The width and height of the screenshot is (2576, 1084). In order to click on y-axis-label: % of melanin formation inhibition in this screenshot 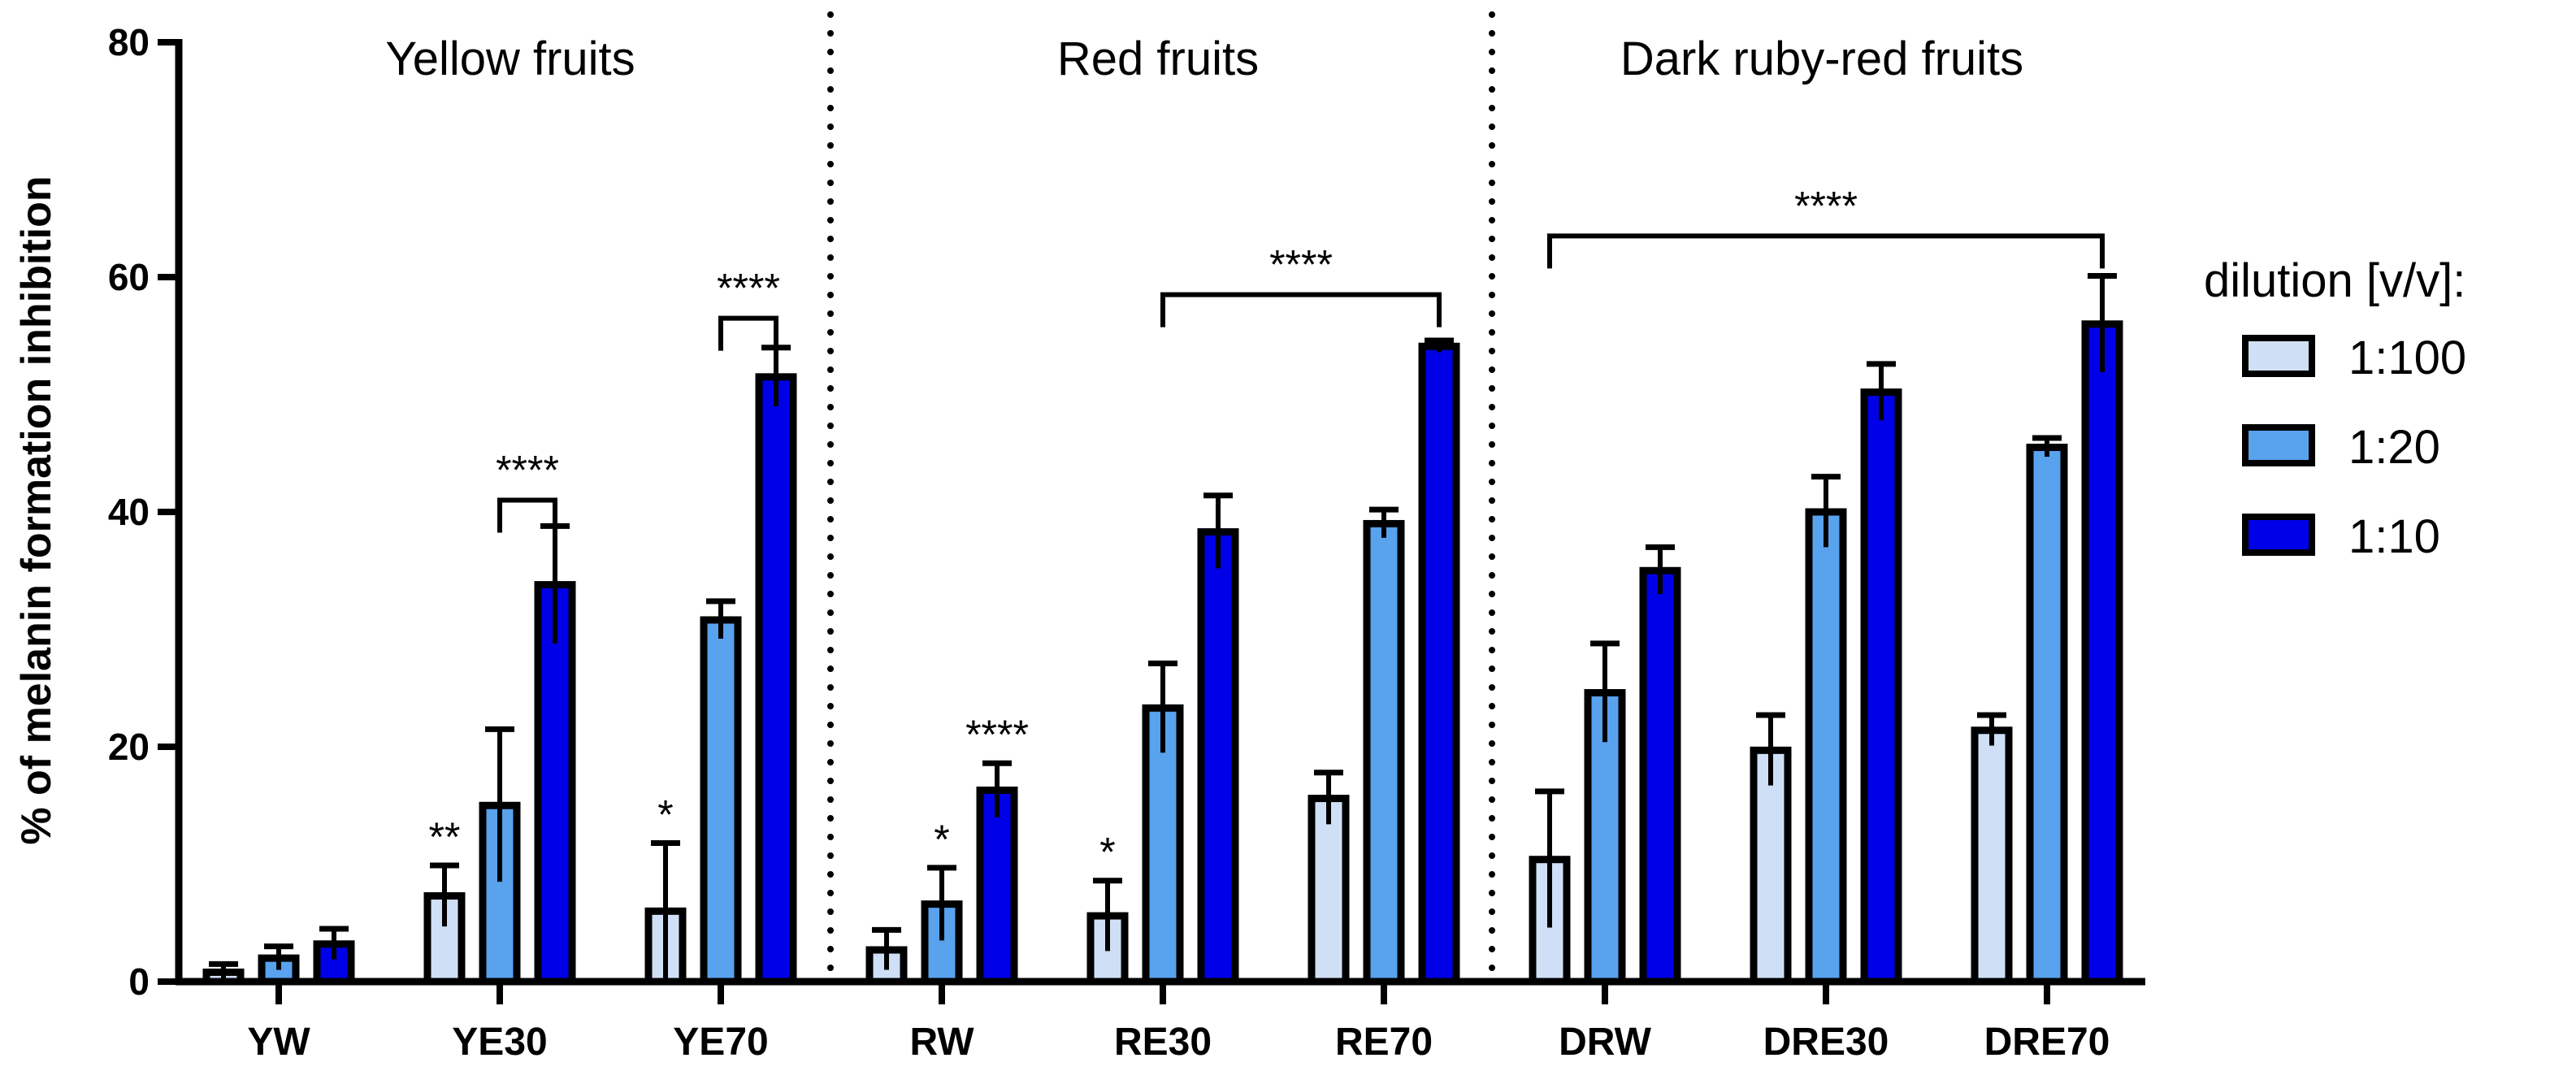, I will do `click(36, 510)`.